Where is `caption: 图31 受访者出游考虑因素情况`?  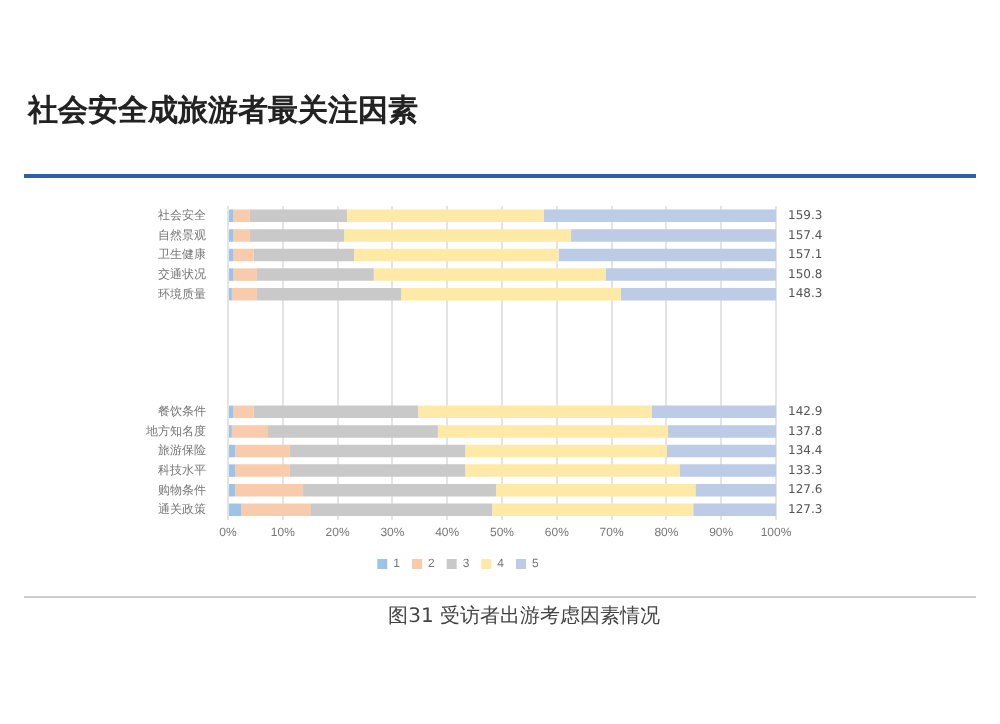 caption: 图31 受访者出游考虑因素情况 is located at coordinates (524, 616).